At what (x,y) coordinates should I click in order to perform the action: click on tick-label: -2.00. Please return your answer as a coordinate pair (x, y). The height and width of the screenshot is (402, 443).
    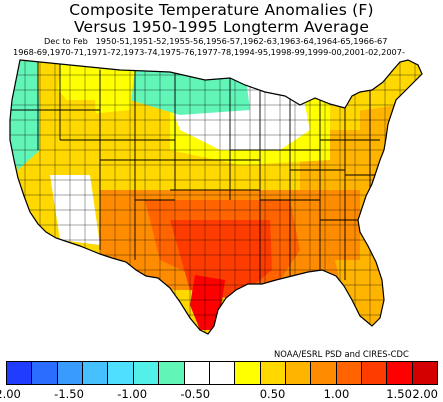
    Looking at the image, I should click on (10, 394).